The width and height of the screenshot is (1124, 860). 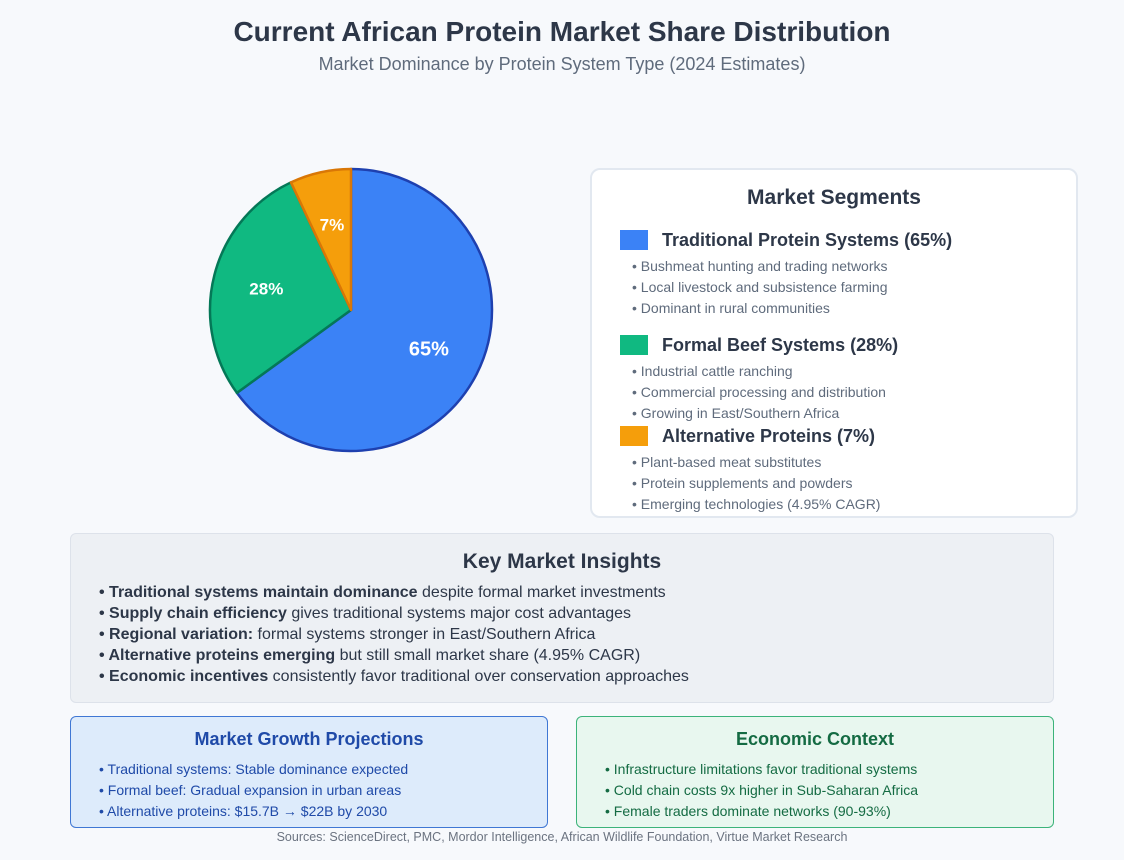 What do you see at coordinates (807, 239) in the screenshot?
I see `segment-title: Traditional Protein Systems (65%)` at bounding box center [807, 239].